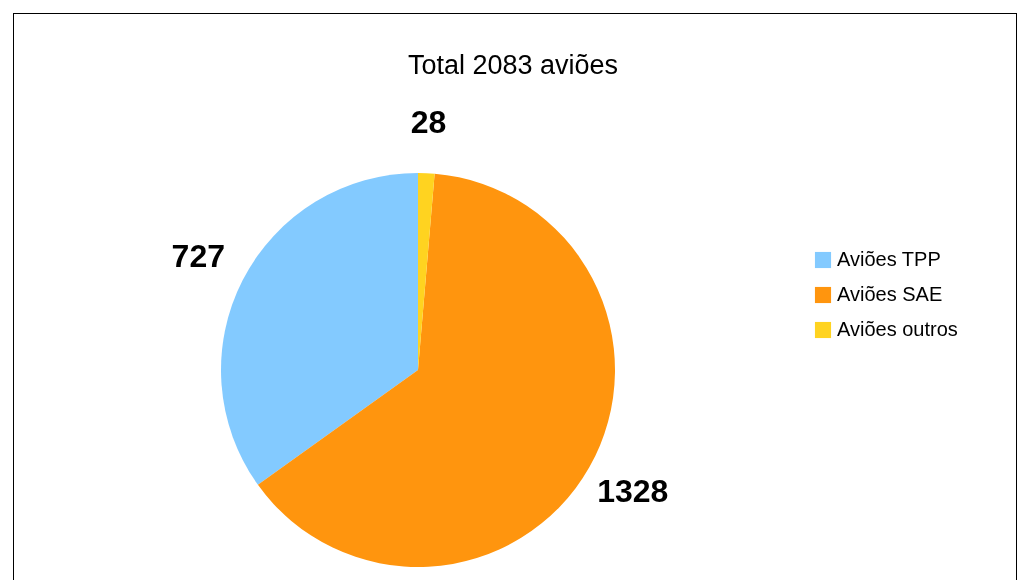 This screenshot has width=1020, height=580. I want to click on legend-label: Aviões SAE, so click(890, 294).